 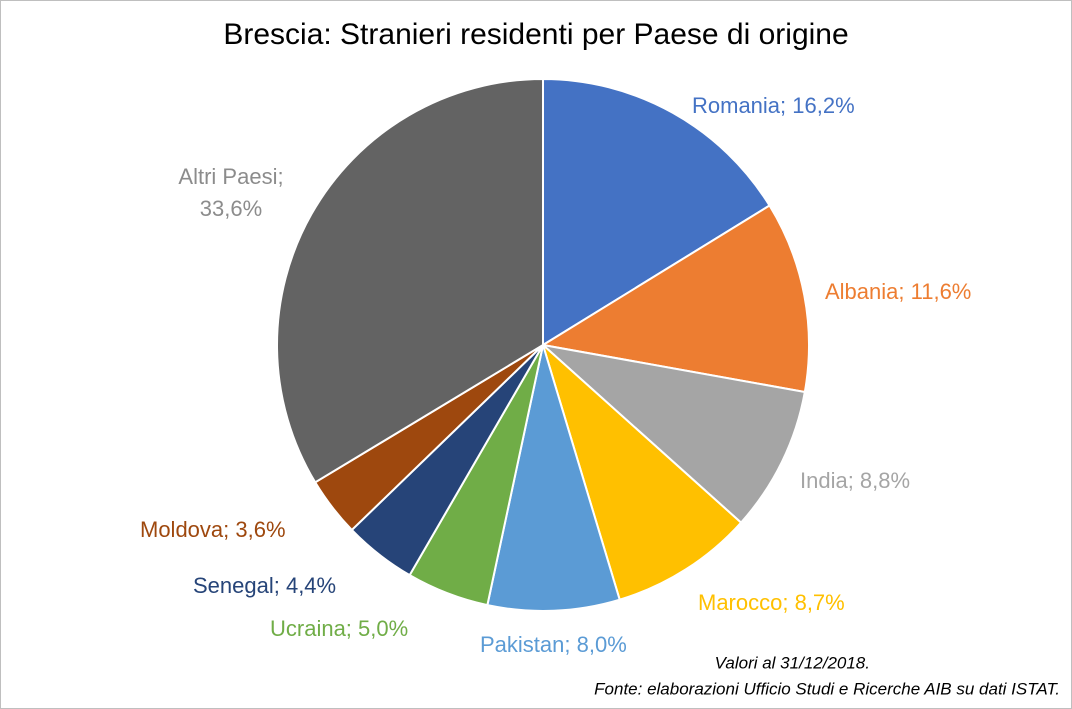 What do you see at coordinates (855, 480) in the screenshot?
I see `slice-label: India; 8,8%` at bounding box center [855, 480].